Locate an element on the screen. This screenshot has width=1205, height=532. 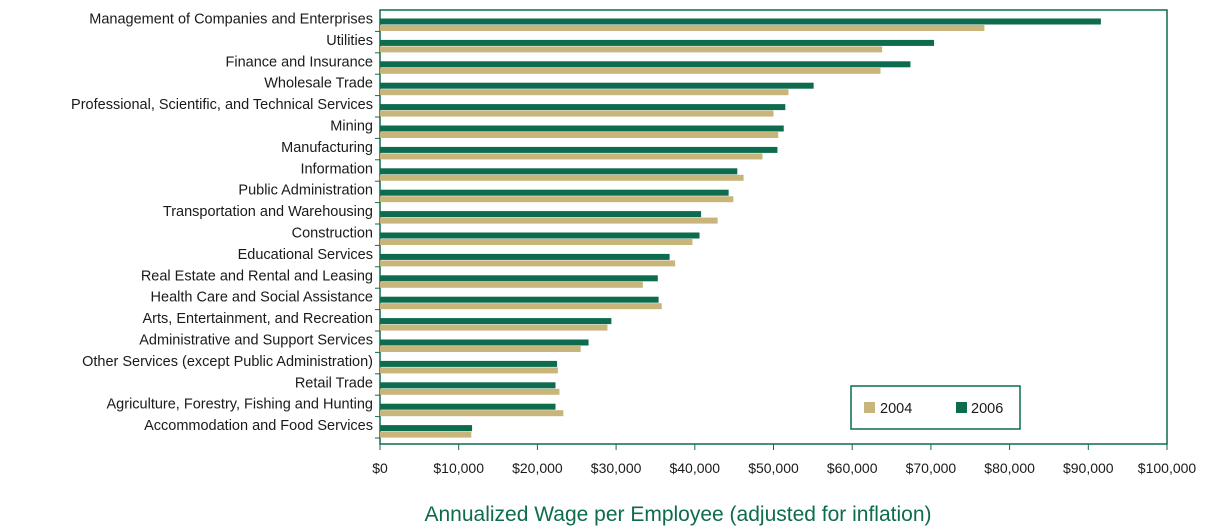
x-tick-label: $10,000 is located at coordinates (458, 468).